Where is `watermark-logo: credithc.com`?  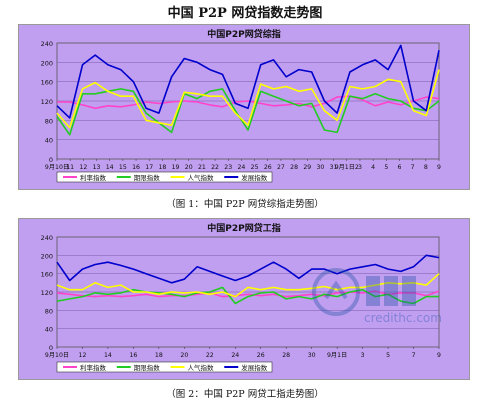 watermark-logo: credithc.com is located at coordinates (395, 294).